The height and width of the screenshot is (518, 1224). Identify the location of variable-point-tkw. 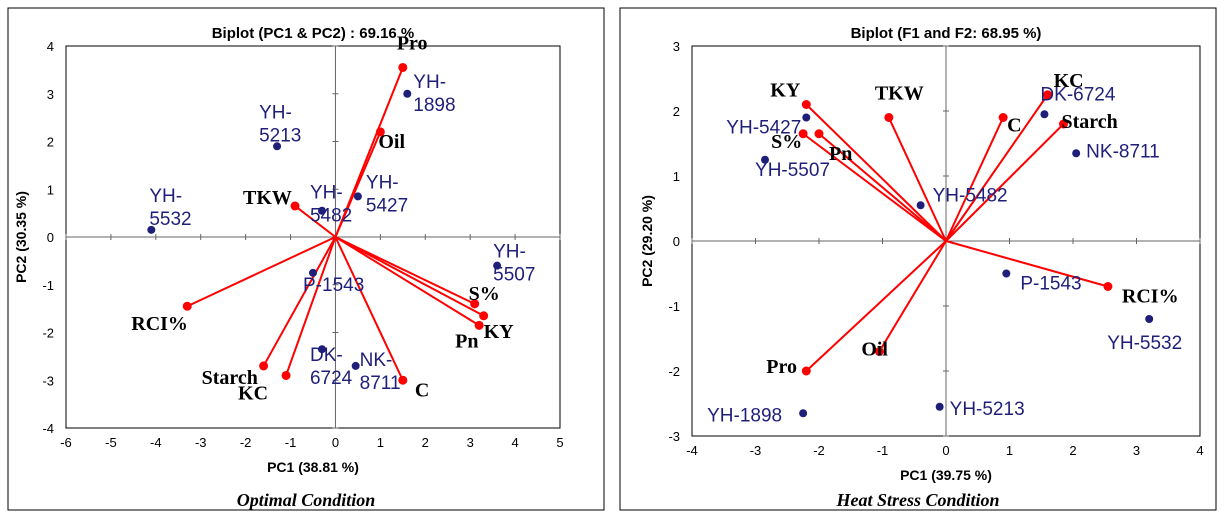
(295, 206).